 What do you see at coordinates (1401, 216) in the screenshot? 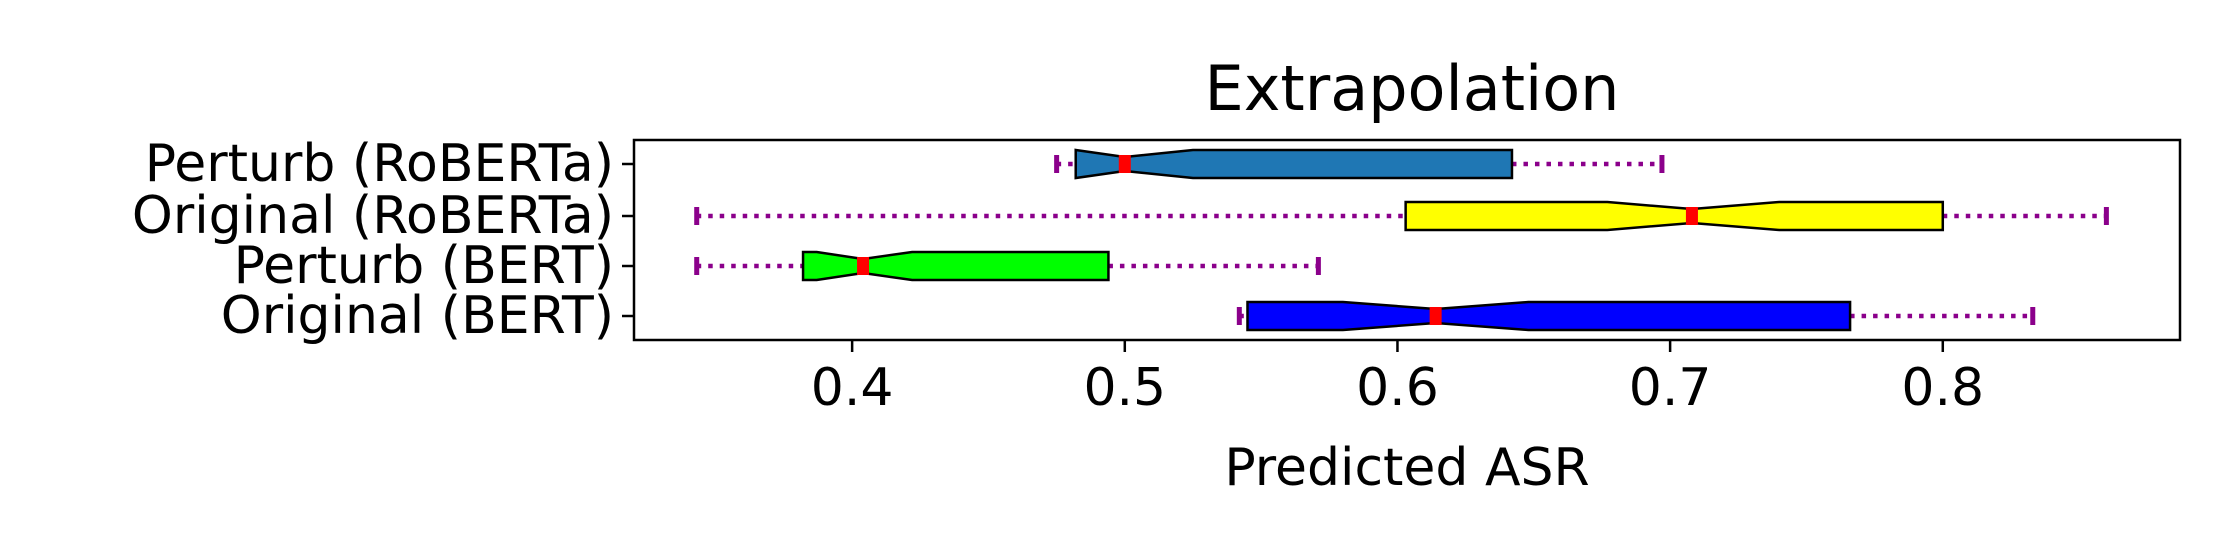
I see `box-original-roberta` at bounding box center [1401, 216].